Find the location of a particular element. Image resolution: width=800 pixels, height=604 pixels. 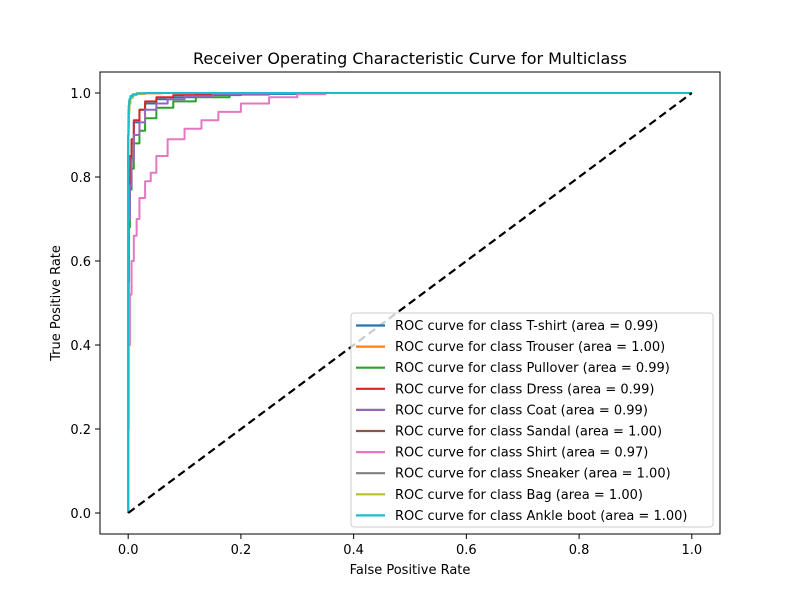

y-axis-label: True Positive Rate is located at coordinates (56, 303).